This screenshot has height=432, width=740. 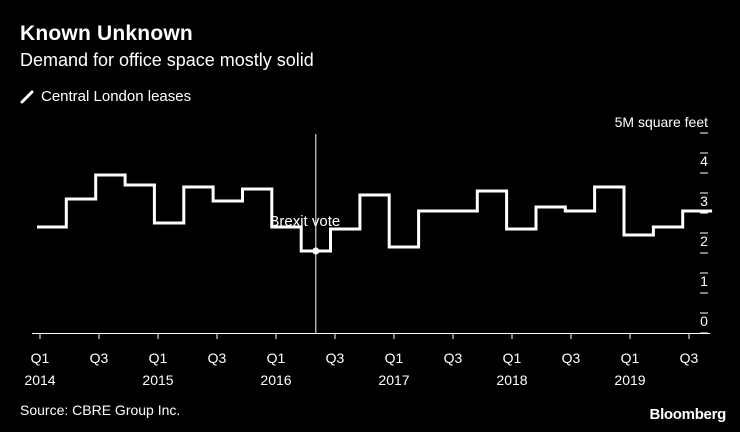 I want to click on y-tick-label: 3, so click(x=704, y=201).